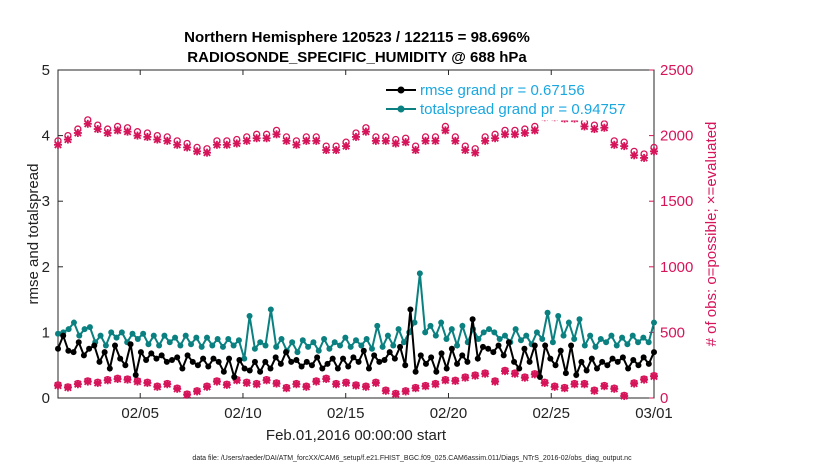 The width and height of the screenshot is (830, 470). Describe the element at coordinates (671, 234) in the screenshot. I see `right-axis-ticks: 0 500 1000 1500 2000 2500` at that location.